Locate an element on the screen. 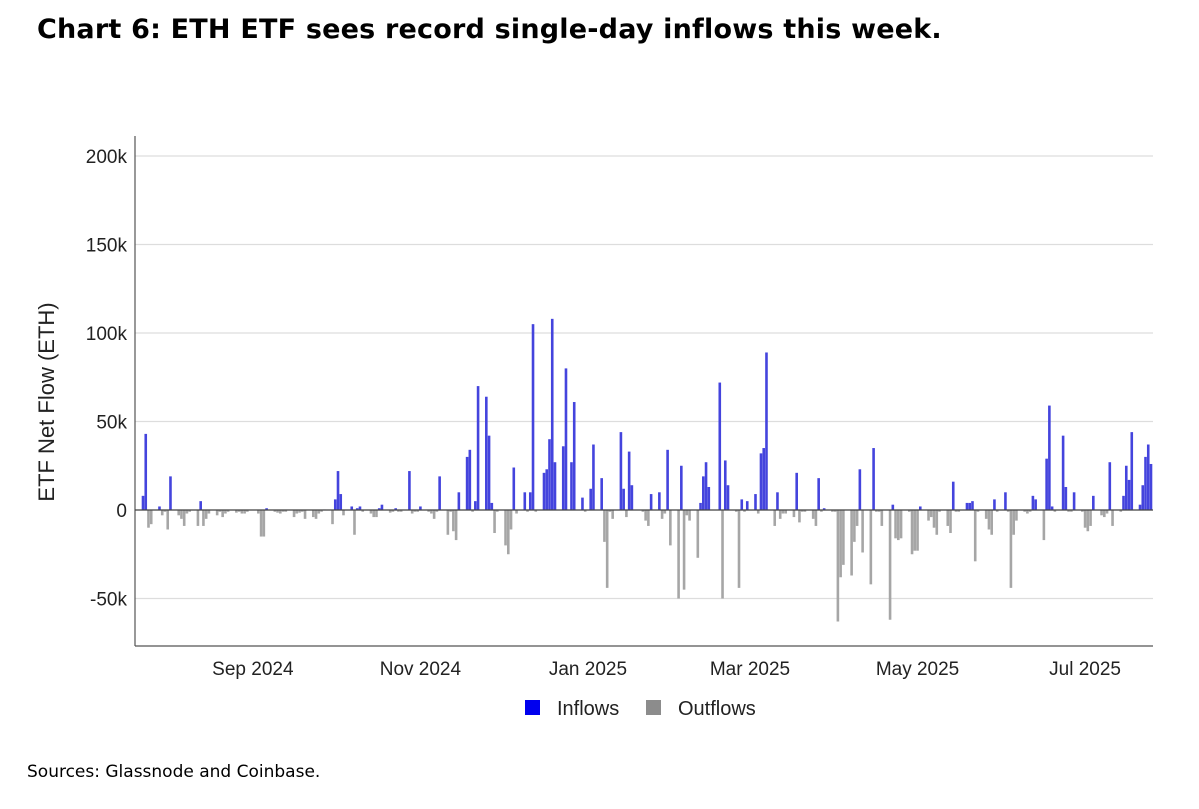 This screenshot has width=1199, height=809. legend-label: Inflows is located at coordinates (588, 709).